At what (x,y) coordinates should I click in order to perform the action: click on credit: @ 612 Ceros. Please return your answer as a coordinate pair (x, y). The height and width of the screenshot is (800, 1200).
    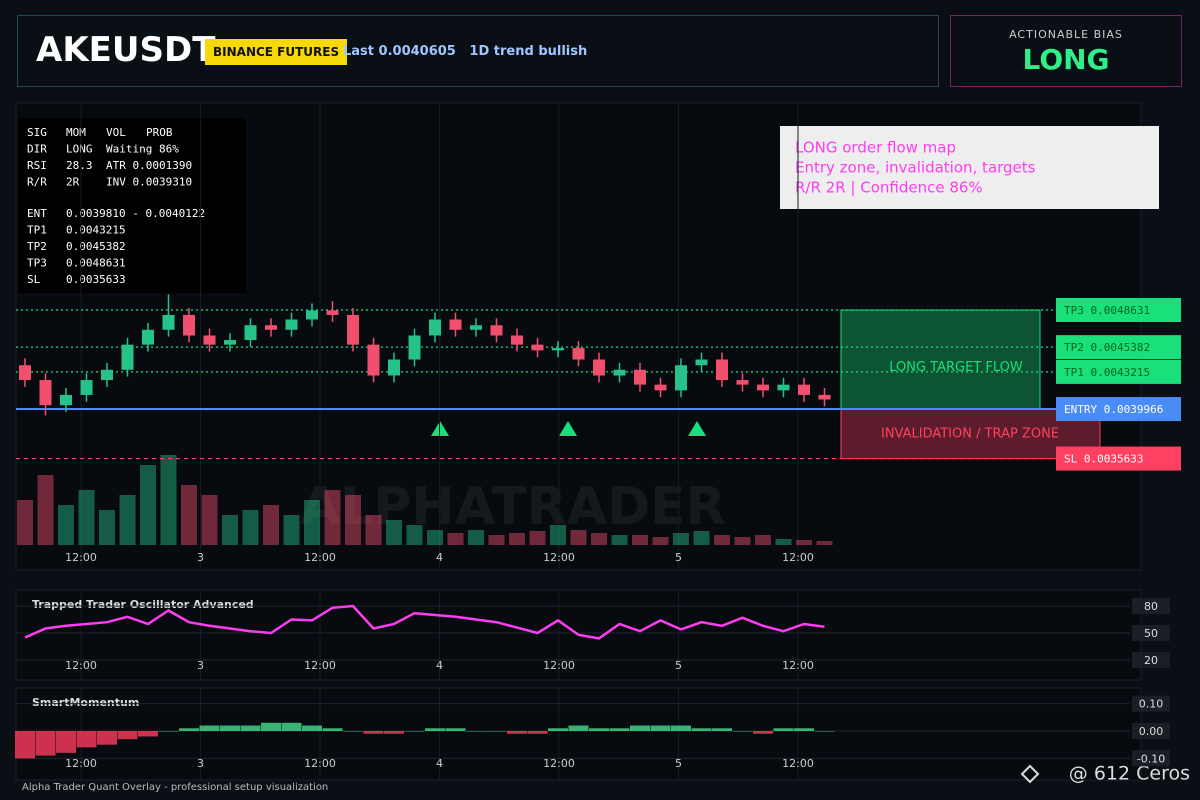
    Looking at the image, I should click on (1129, 774).